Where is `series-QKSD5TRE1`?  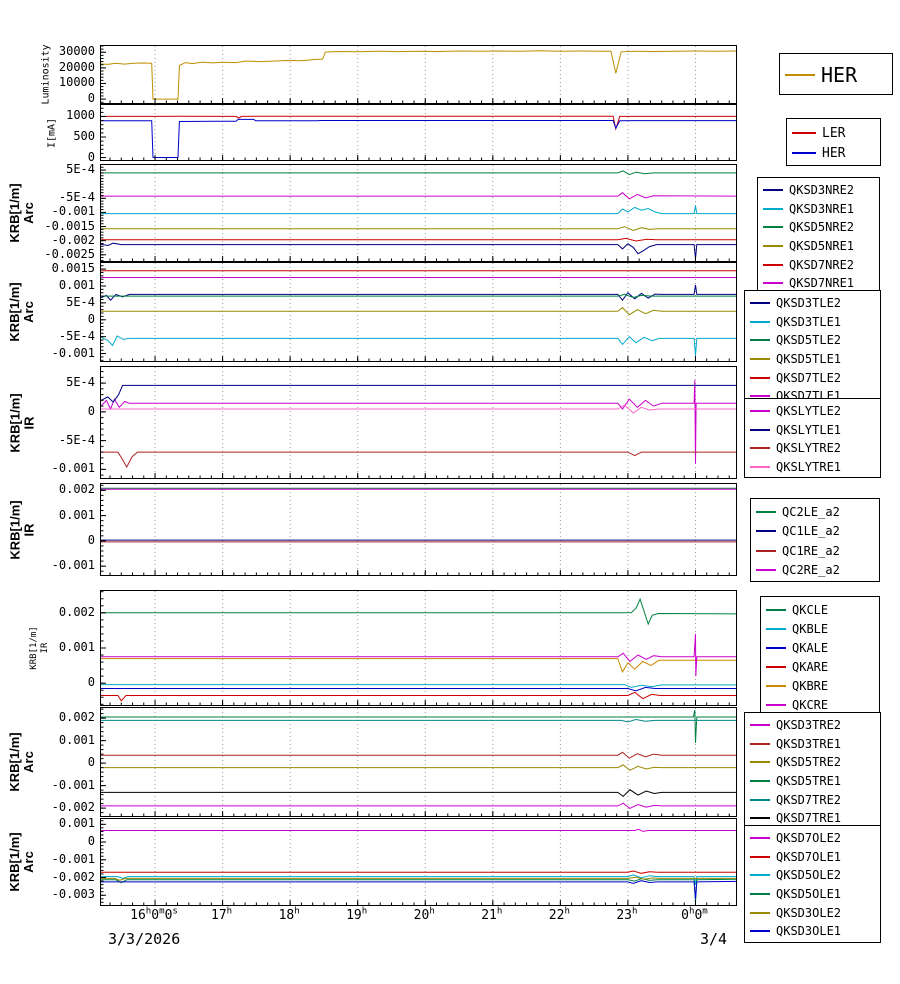 series-QKSD5TRE1 is located at coordinates (418, 726).